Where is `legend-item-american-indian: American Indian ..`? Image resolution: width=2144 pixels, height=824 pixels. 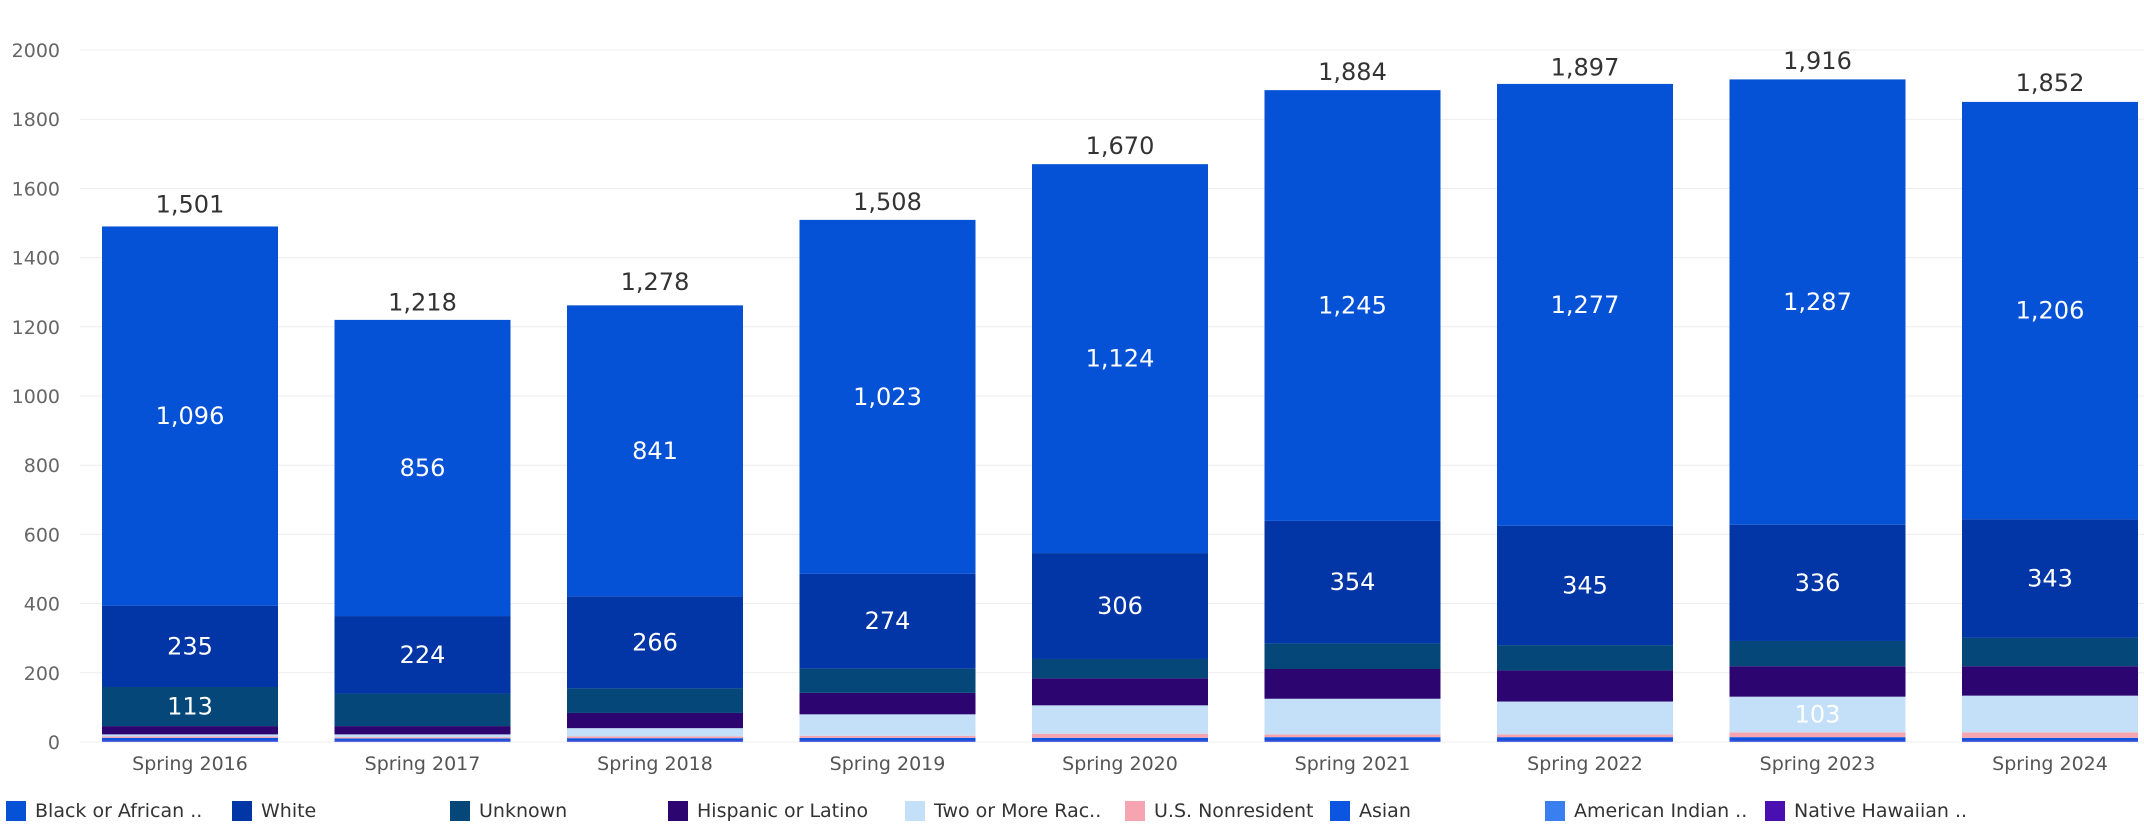 legend-item-american-indian: American Indian .. is located at coordinates (1646, 811).